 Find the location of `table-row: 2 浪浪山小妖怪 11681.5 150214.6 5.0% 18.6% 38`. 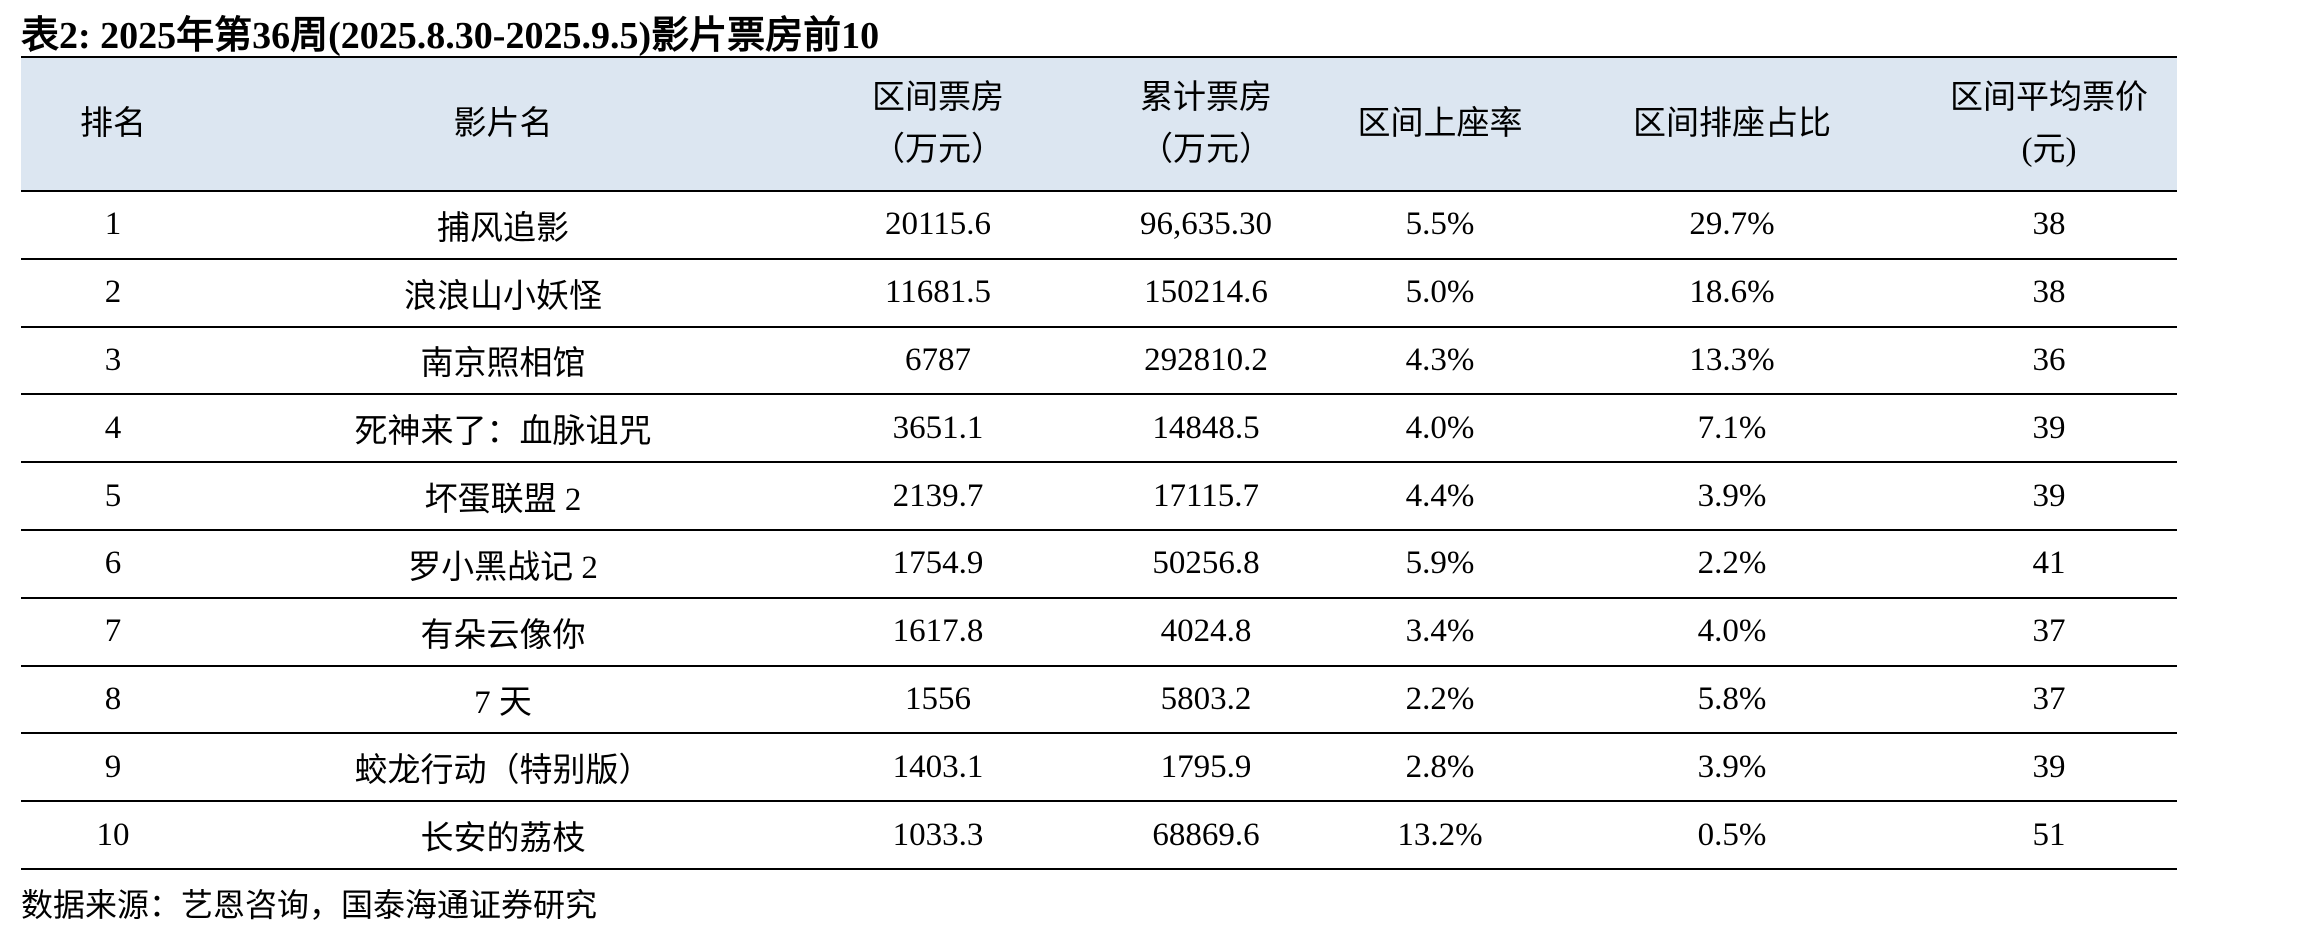

table-row: 2 浪浪山小妖怪 11681.5 150214.6 5.0% 18.6% 38 is located at coordinates (1099, 293).